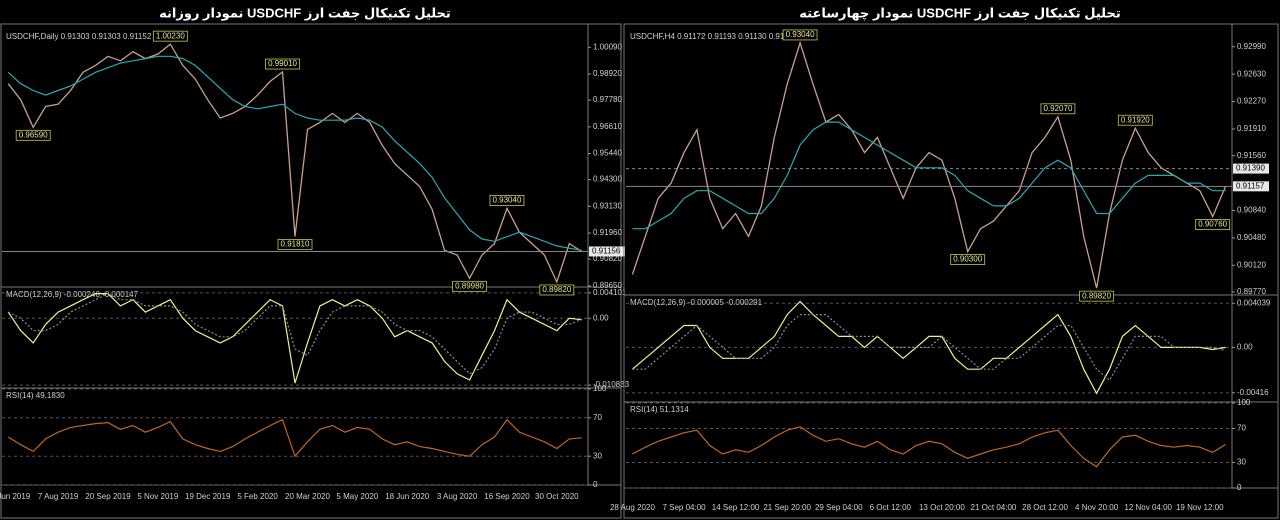 Image resolution: width=1280 pixels, height=520 pixels. I want to click on y-tick-label: -0.010833, so click(611, 384).